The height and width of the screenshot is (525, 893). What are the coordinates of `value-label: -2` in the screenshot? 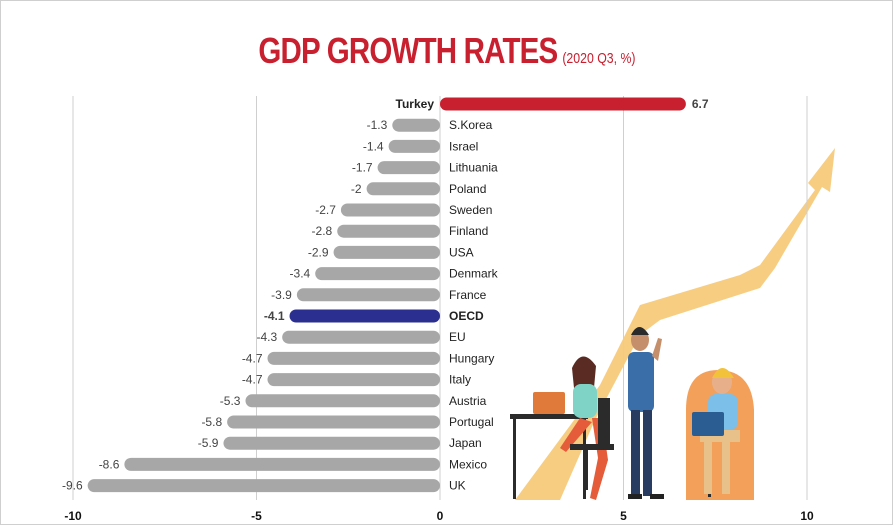 It's located at (356, 189).